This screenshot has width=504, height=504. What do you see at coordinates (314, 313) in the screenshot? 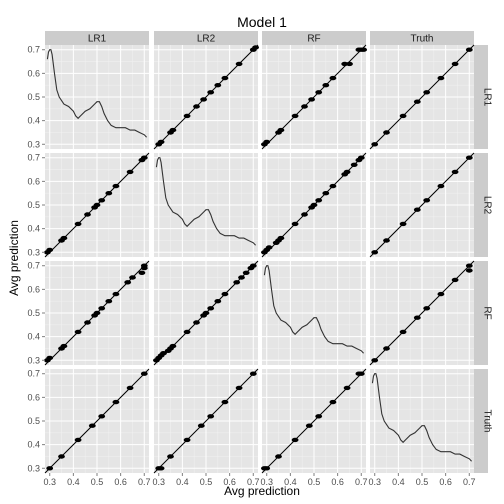
I see `panel-rf-rf` at bounding box center [314, 313].